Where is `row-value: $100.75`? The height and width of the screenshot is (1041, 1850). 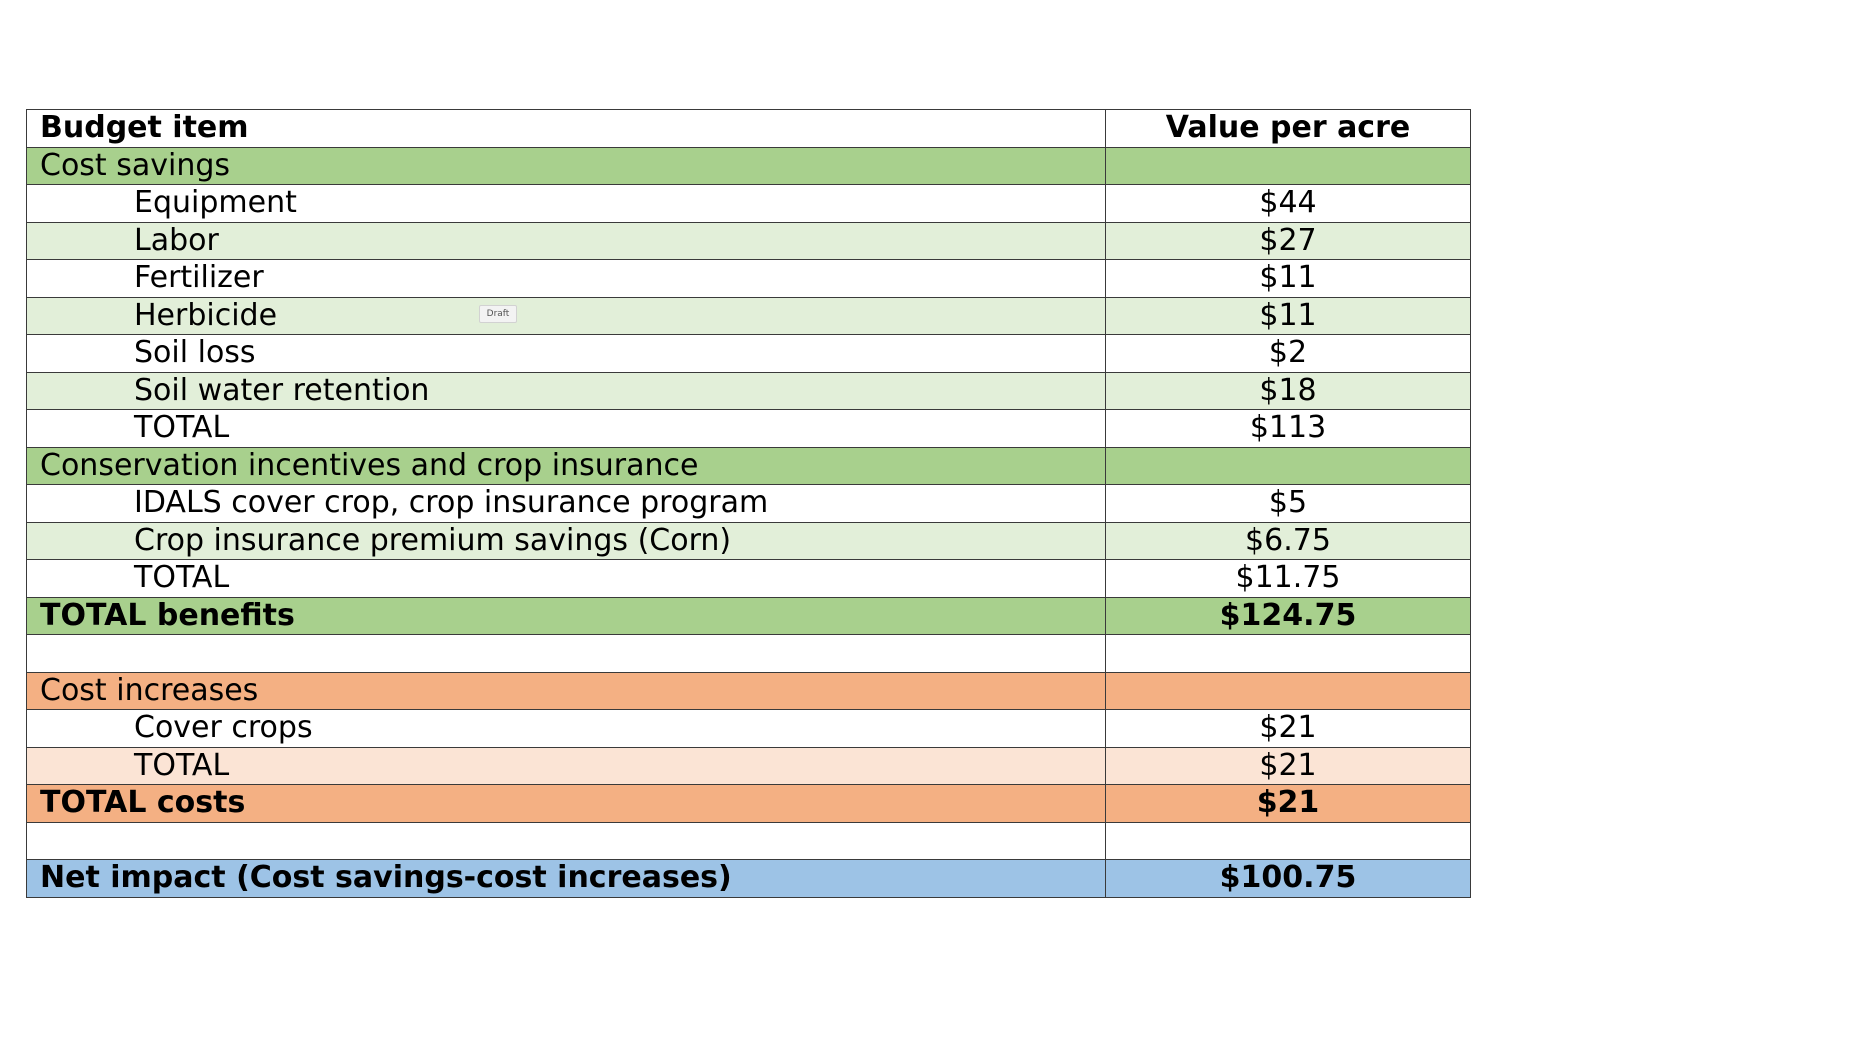 row-value: $100.75 is located at coordinates (1288, 878).